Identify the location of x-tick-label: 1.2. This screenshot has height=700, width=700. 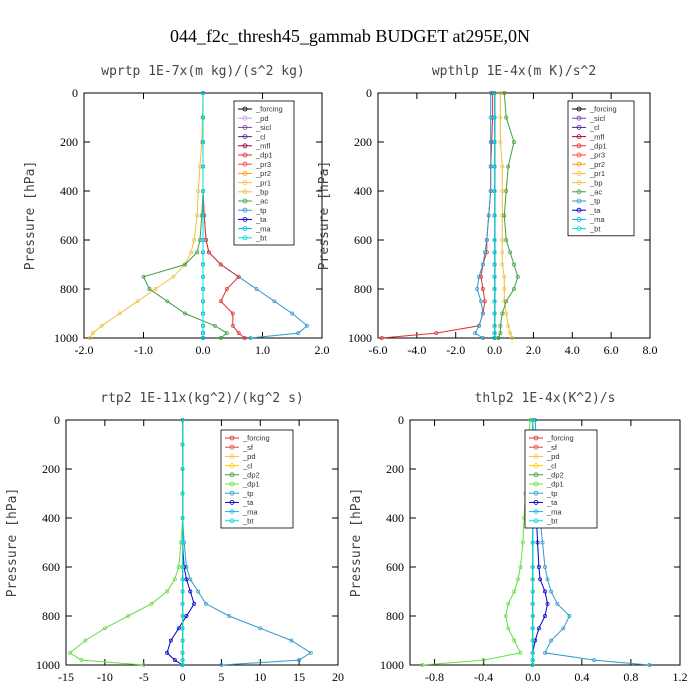
(680, 677).